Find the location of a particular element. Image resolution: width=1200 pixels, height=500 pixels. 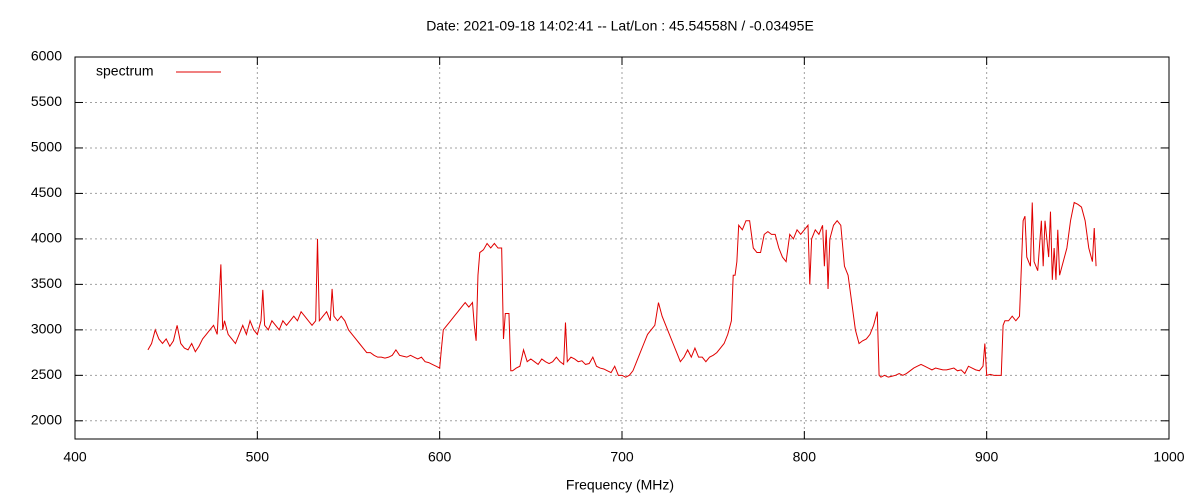

legend-label: spectrum is located at coordinates (125, 71).